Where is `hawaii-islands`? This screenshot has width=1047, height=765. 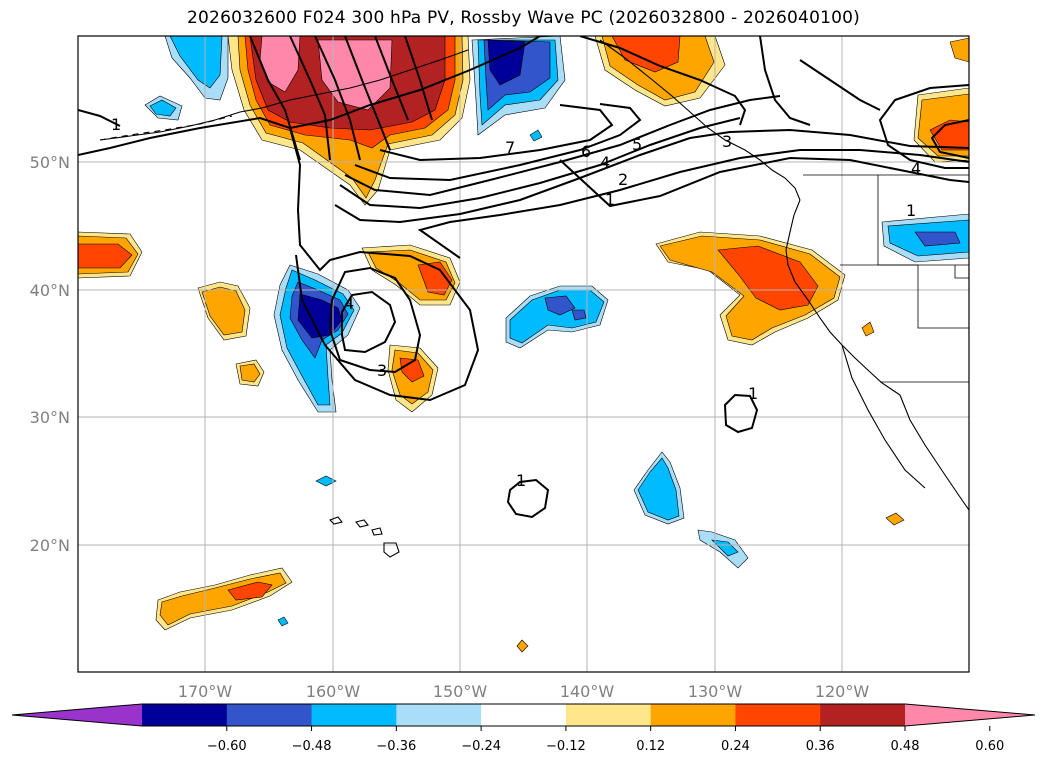
hawaii-islands is located at coordinates (364, 537).